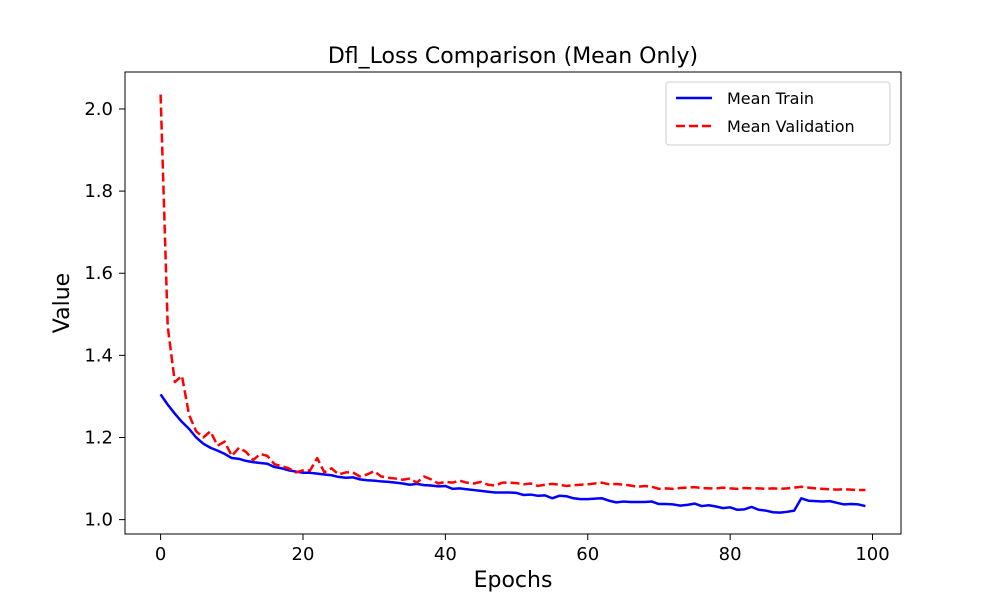 Image resolution: width=1000 pixels, height=600 pixels. Describe the element at coordinates (512, 453) in the screenshot. I see `series-line-mean-train` at that location.